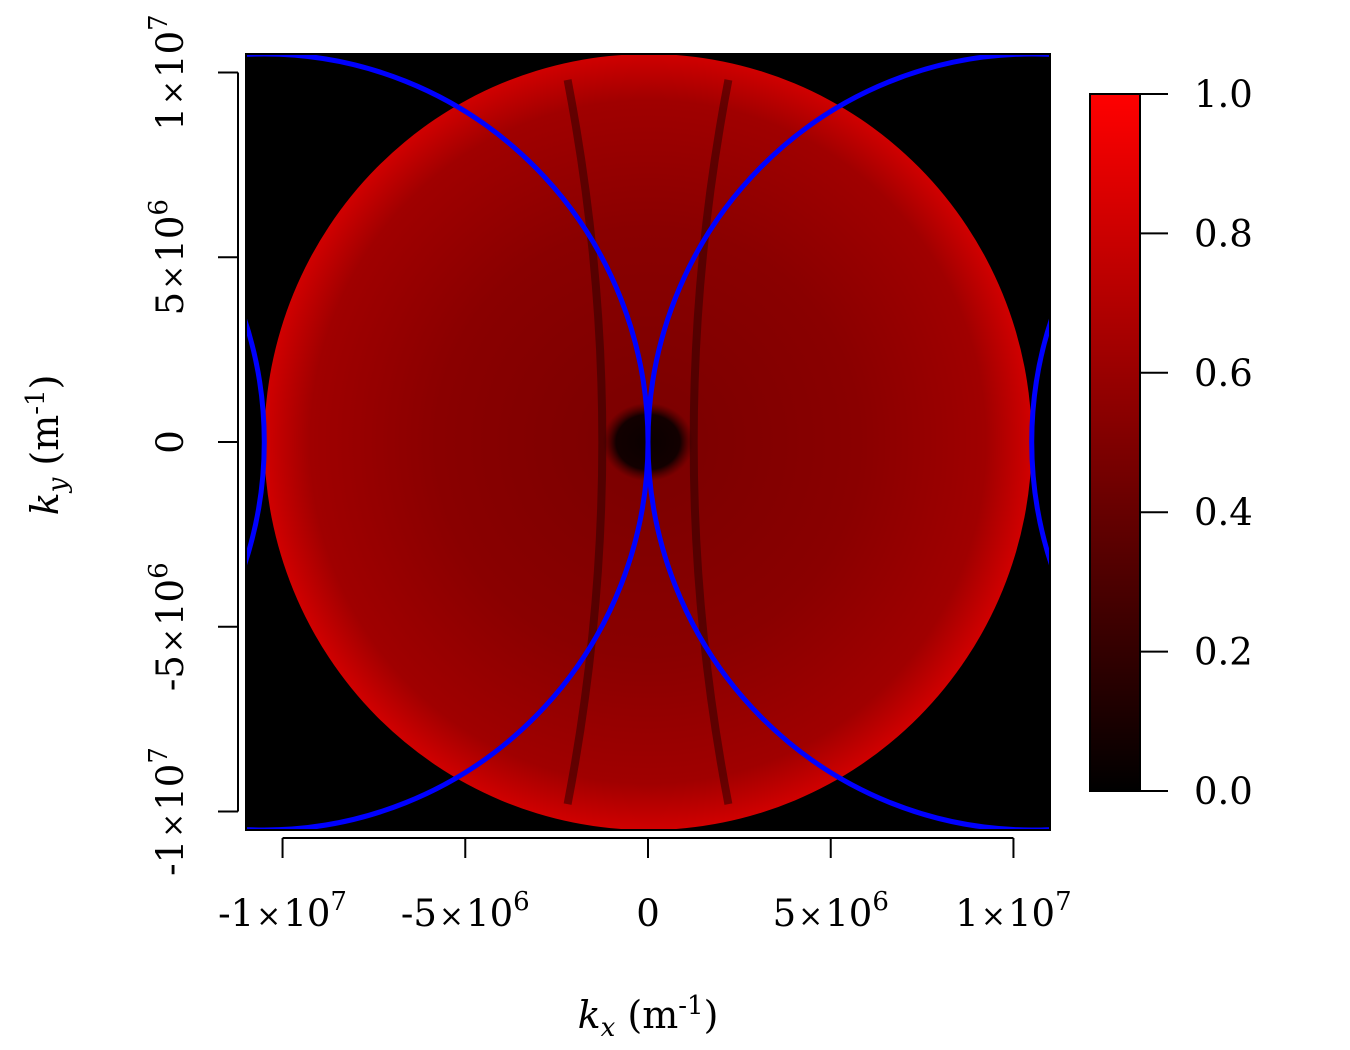 The height and width of the screenshot is (1050, 1350). What do you see at coordinates (168, 257) in the screenshot?
I see `y-tick-label: 5×106` at bounding box center [168, 257].